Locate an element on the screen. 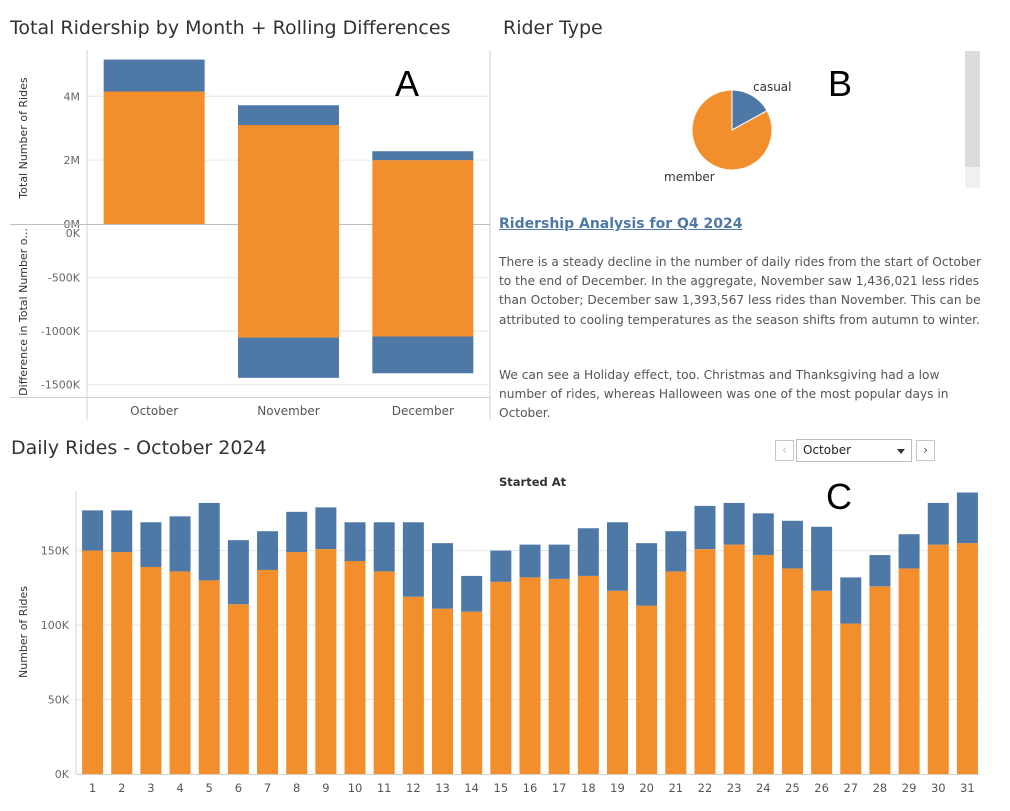 The height and width of the screenshot is (811, 1010). x-tick-label-day: 2 is located at coordinates (121, 788).